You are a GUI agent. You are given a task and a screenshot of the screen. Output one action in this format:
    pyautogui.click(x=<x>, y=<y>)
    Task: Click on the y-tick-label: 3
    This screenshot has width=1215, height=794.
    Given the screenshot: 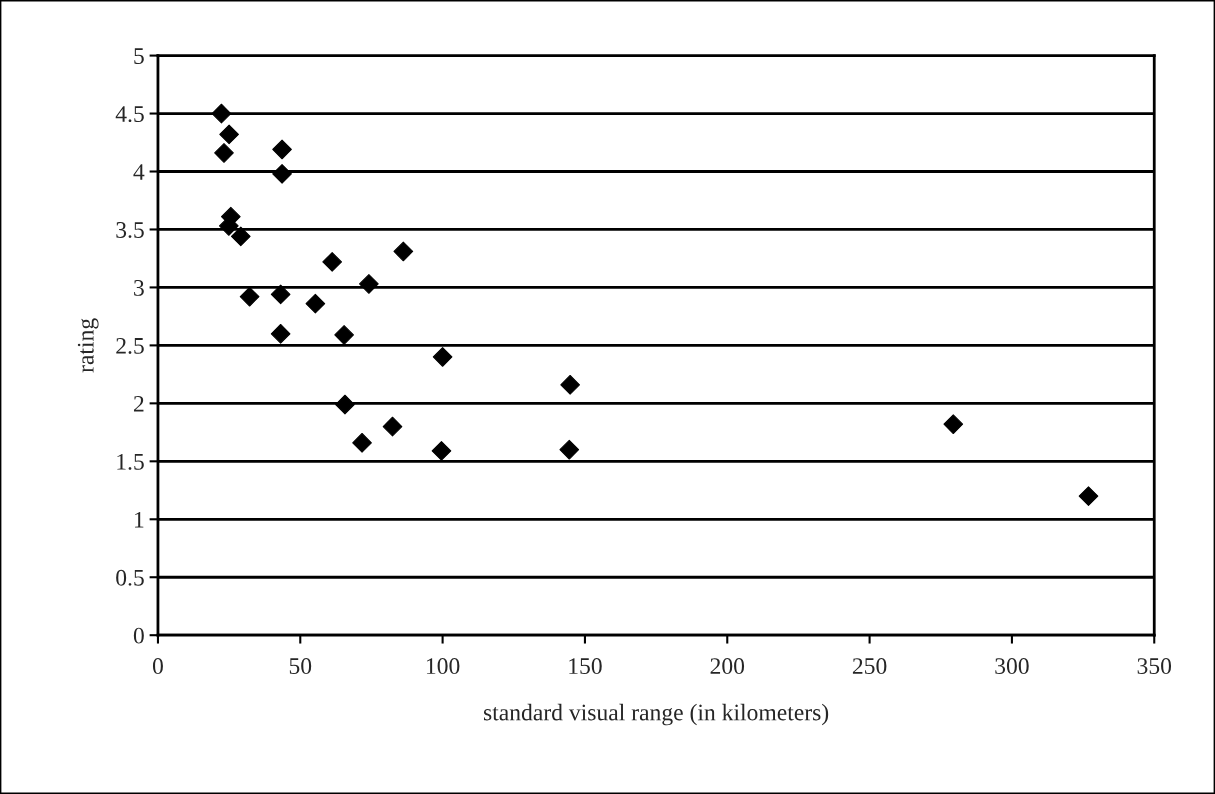 What is the action you would take?
    pyautogui.click(x=139, y=287)
    